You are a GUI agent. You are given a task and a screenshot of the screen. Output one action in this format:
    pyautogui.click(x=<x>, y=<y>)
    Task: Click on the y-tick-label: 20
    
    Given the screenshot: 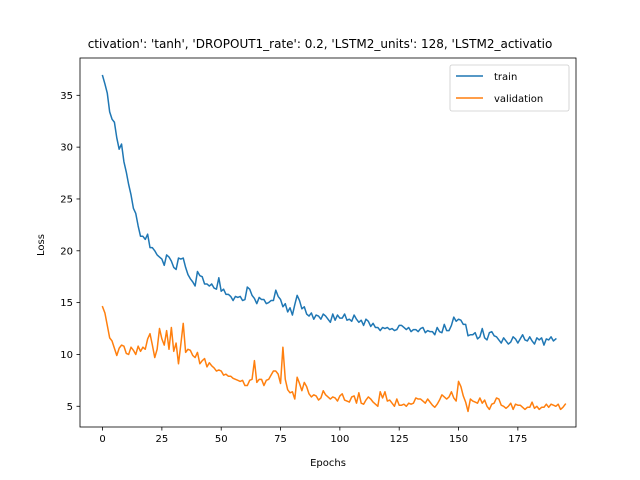 What is the action you would take?
    pyautogui.click(x=66, y=251)
    